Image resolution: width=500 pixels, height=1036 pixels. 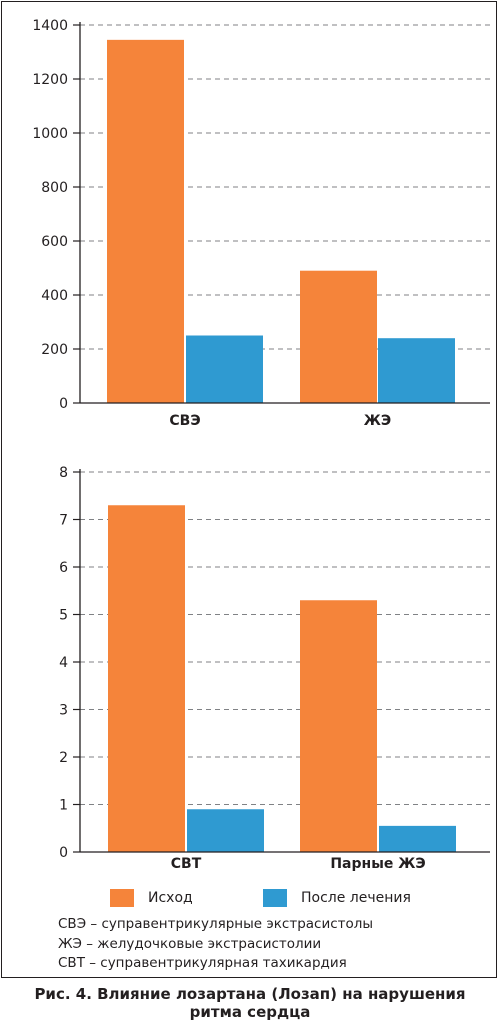 What do you see at coordinates (63, 521) in the screenshot?
I see `y-tick-label: 7` at bounding box center [63, 521].